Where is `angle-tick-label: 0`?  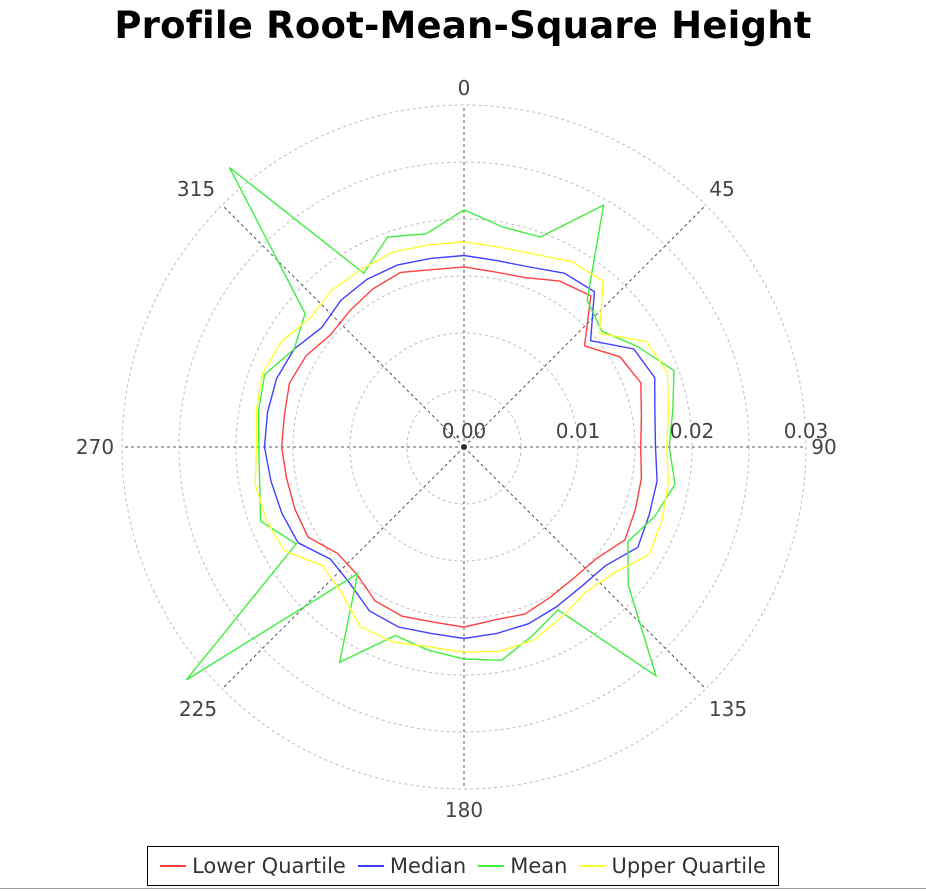
angle-tick-label: 0 is located at coordinates (464, 88).